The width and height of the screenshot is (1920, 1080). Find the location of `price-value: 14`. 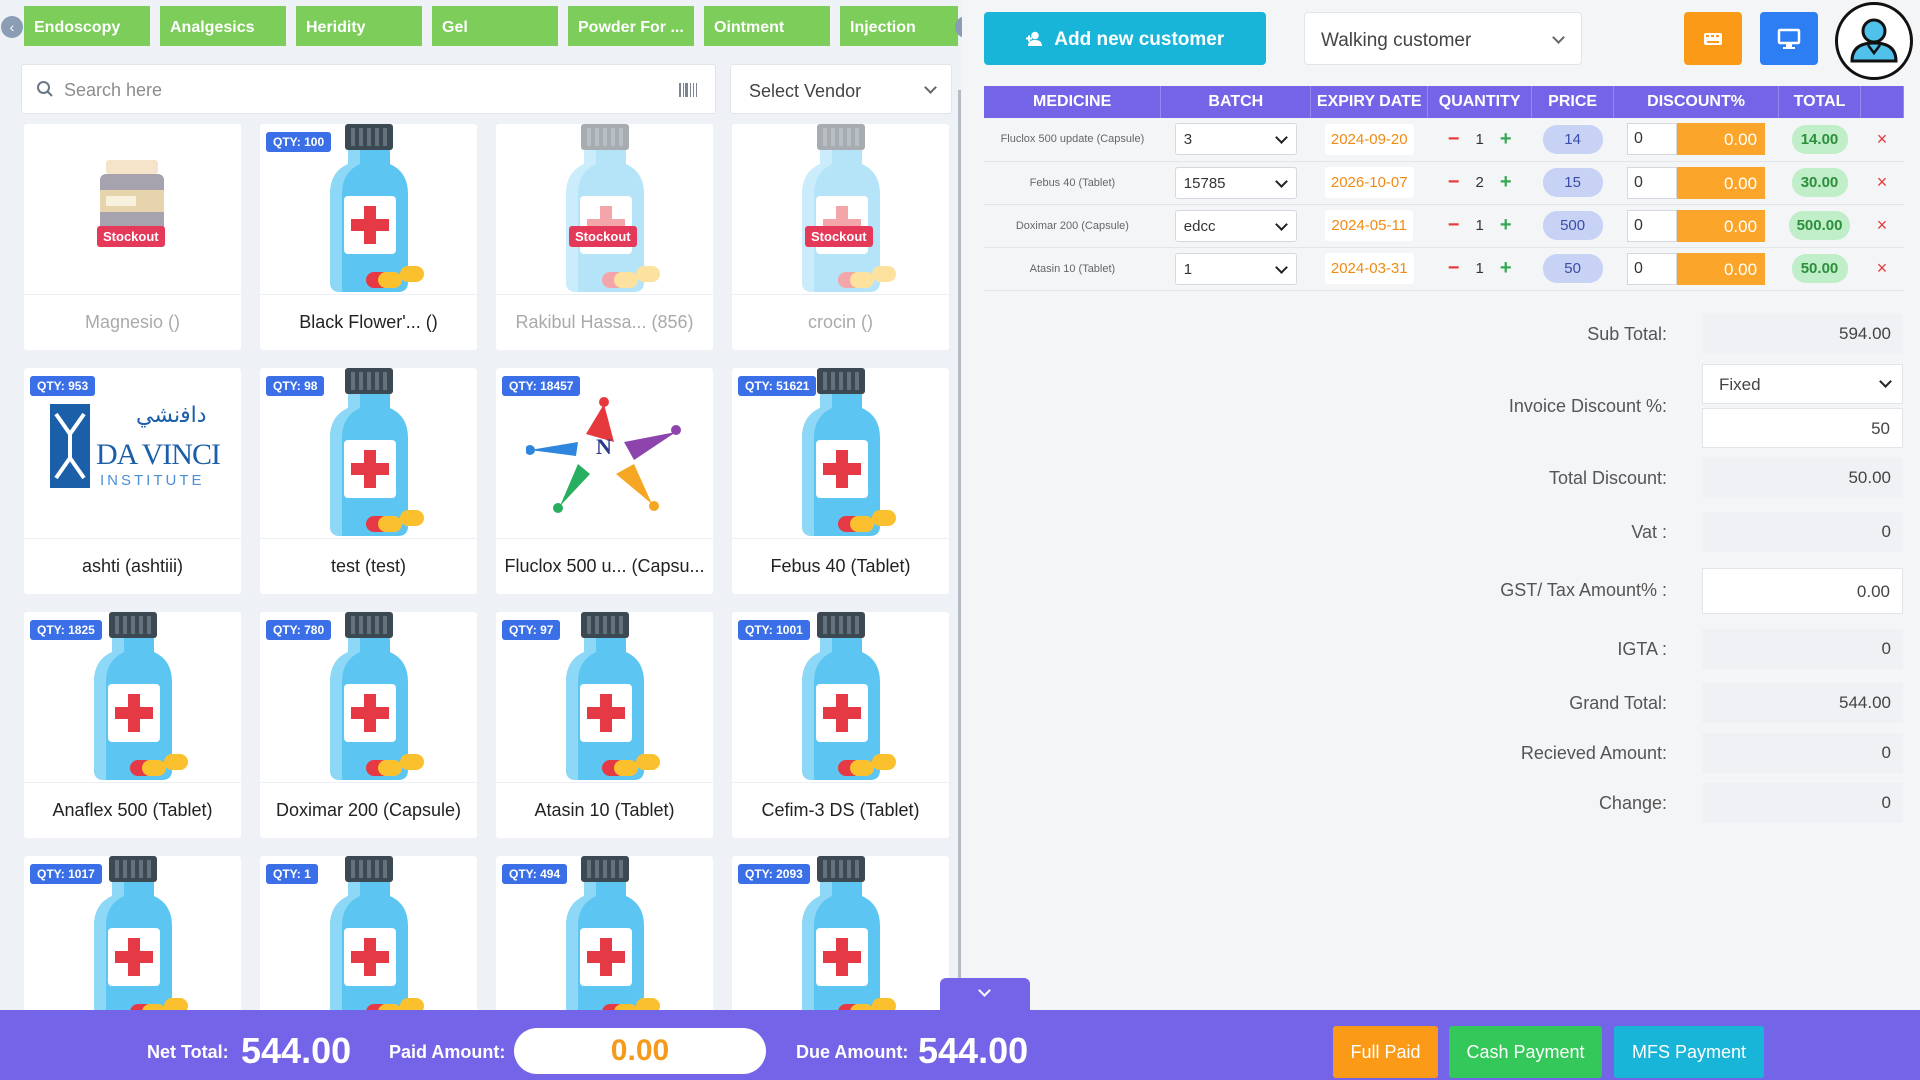

price-value: 14 is located at coordinates (1572, 139).